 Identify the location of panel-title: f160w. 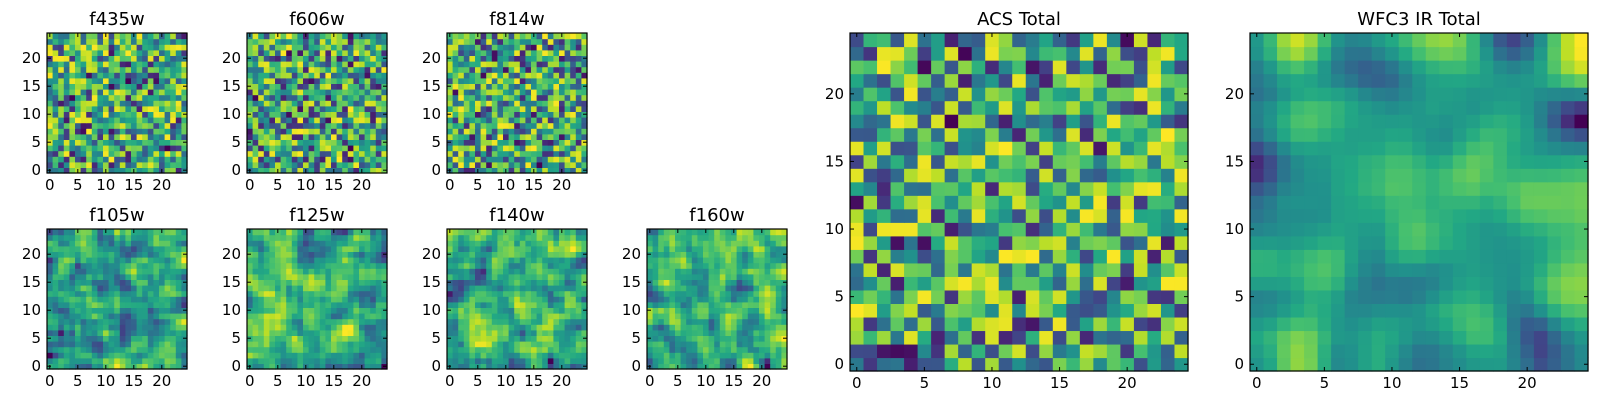
(716, 215).